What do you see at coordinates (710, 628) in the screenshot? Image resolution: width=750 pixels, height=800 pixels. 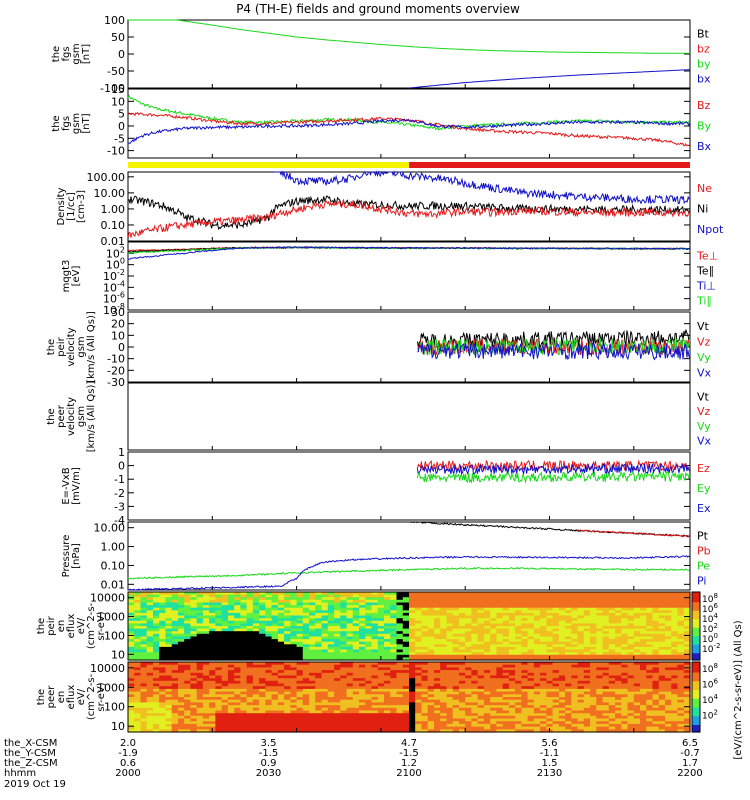 I see `colorbar-tick-label: 10²` at bounding box center [710, 628].